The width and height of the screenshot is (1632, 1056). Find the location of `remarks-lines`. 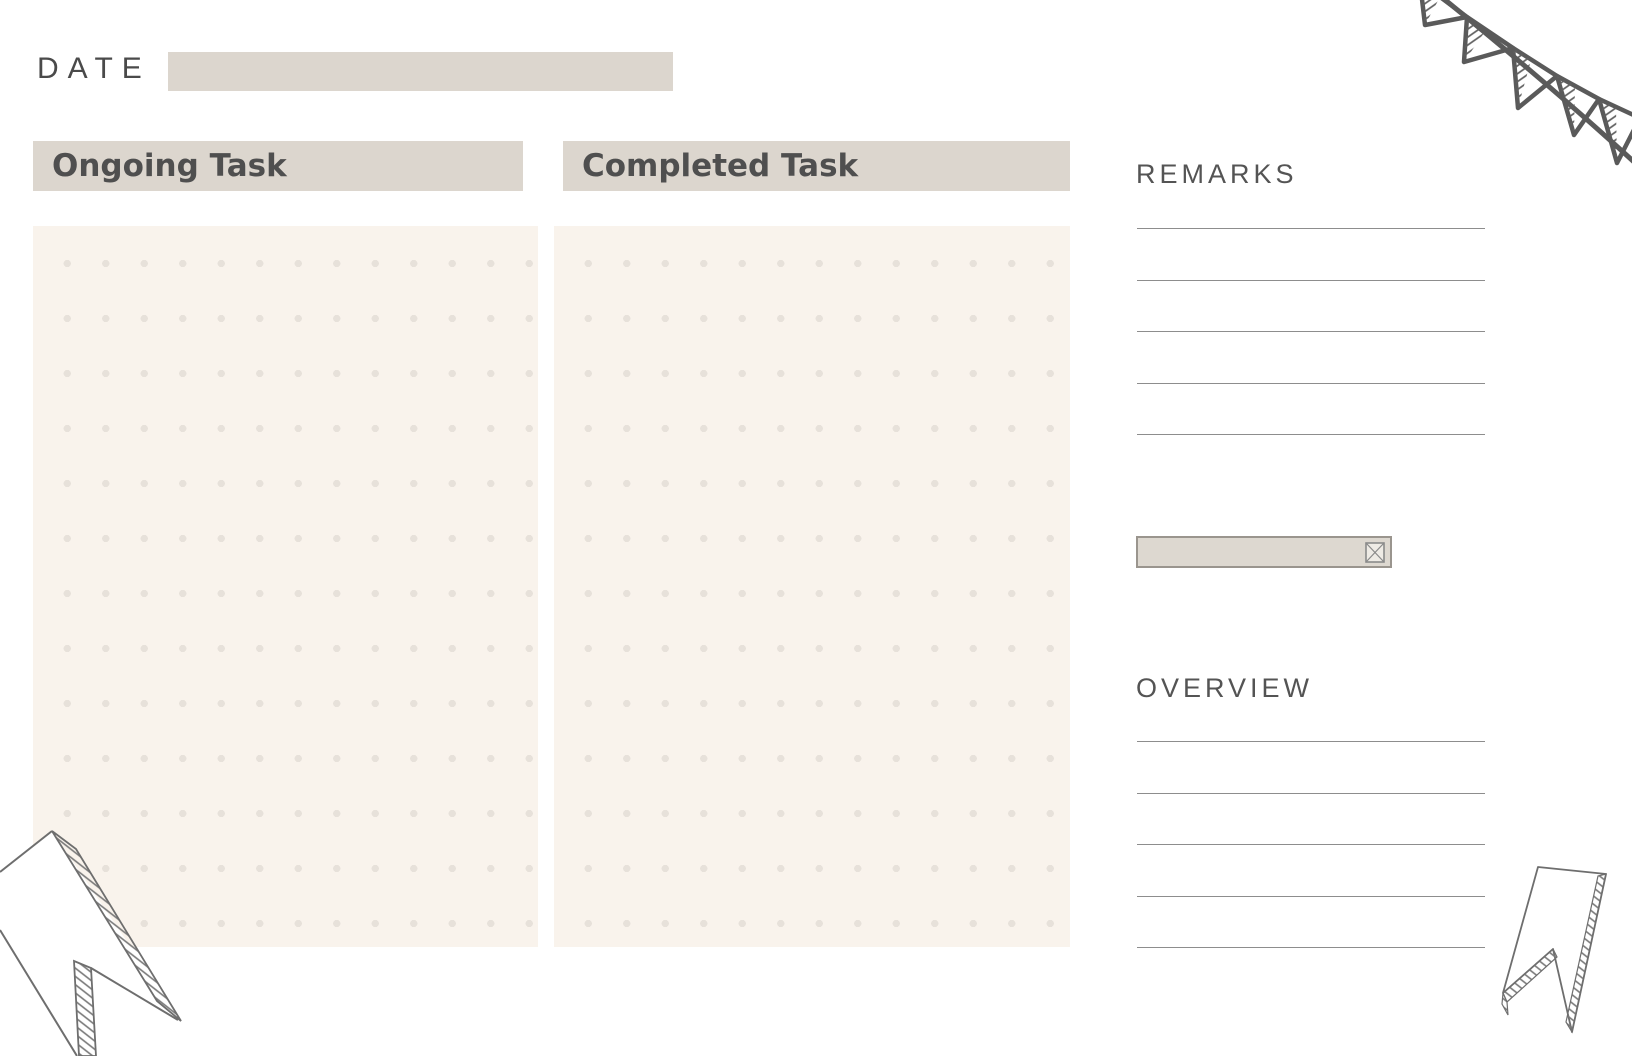

remarks-lines is located at coordinates (1311, 357).